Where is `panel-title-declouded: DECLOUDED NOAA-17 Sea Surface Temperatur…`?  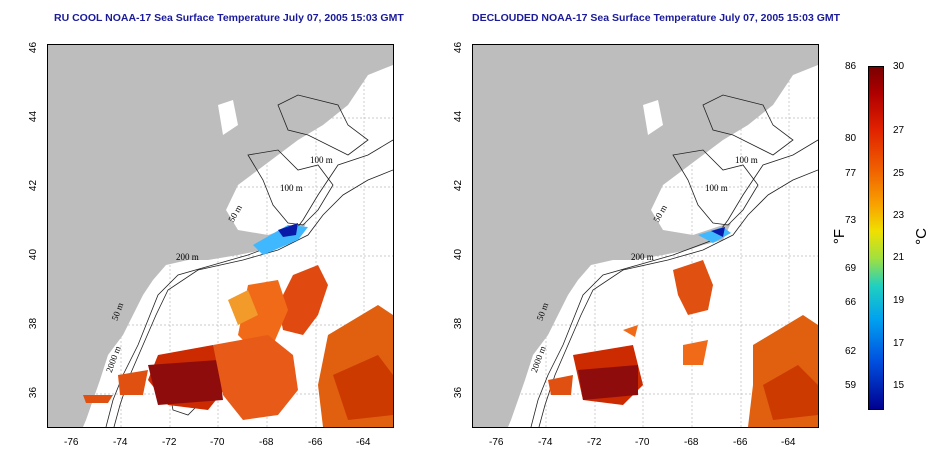
panel-title-declouded: DECLOUDED NOAA-17 Sea Surface Temperatur… is located at coordinates (656, 18).